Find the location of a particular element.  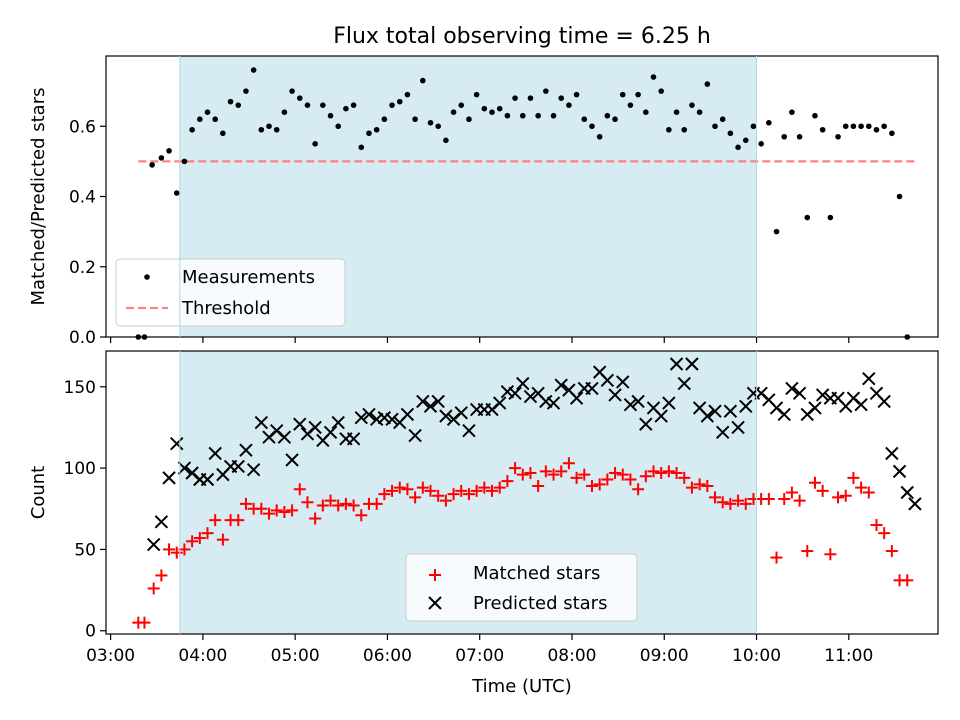

legend-marker-predicted is located at coordinates (435, 603).